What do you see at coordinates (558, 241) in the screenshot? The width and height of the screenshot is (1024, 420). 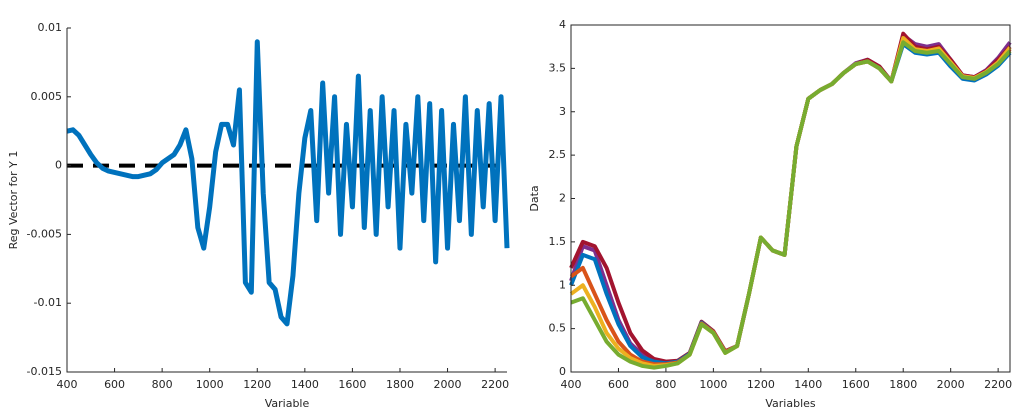 I see `y-tick-label: 1.5` at bounding box center [558, 241].